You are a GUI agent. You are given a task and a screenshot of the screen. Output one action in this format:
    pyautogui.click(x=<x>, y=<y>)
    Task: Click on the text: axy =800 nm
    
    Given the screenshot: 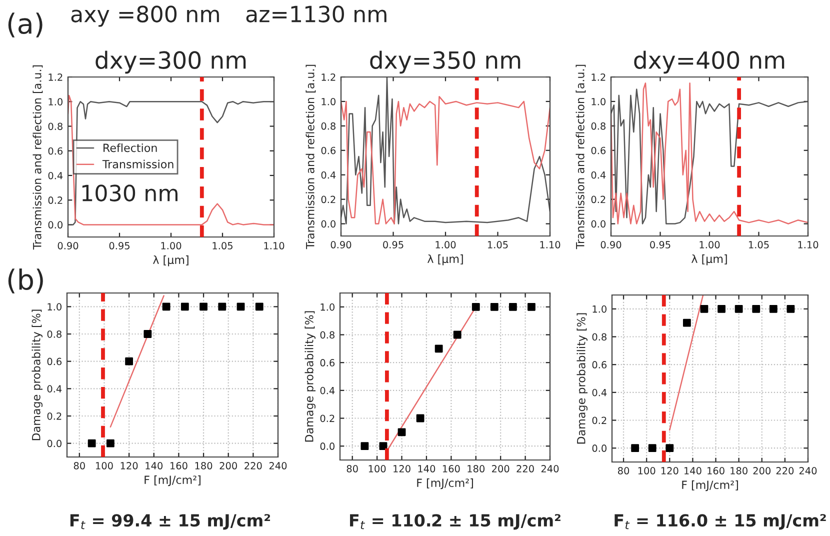 What is the action you would take?
    pyautogui.click(x=145, y=16)
    